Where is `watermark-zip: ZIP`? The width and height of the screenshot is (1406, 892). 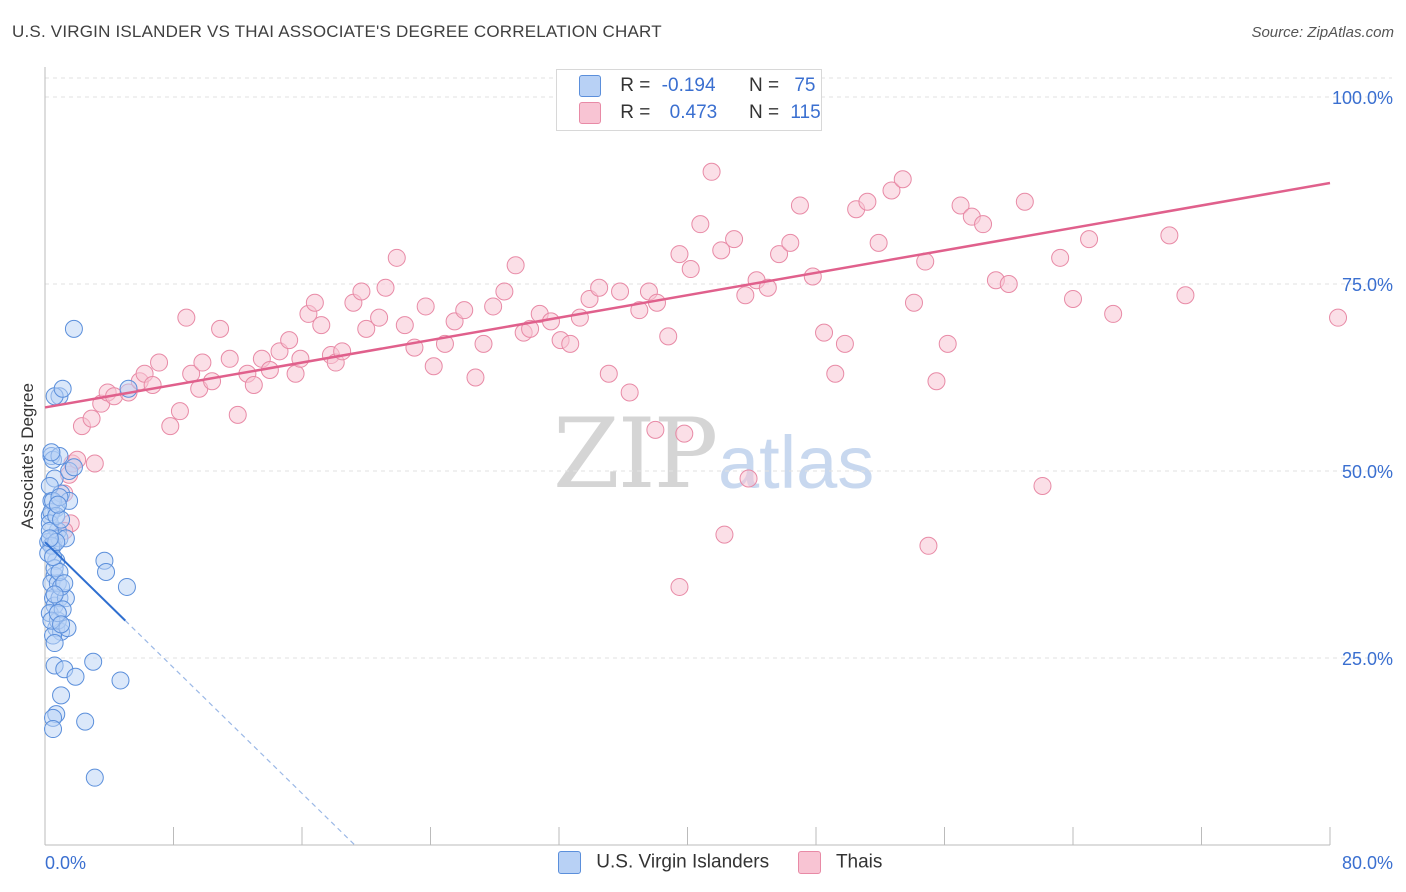
watermark-zip: ZIP is located at coordinates (635, 454).